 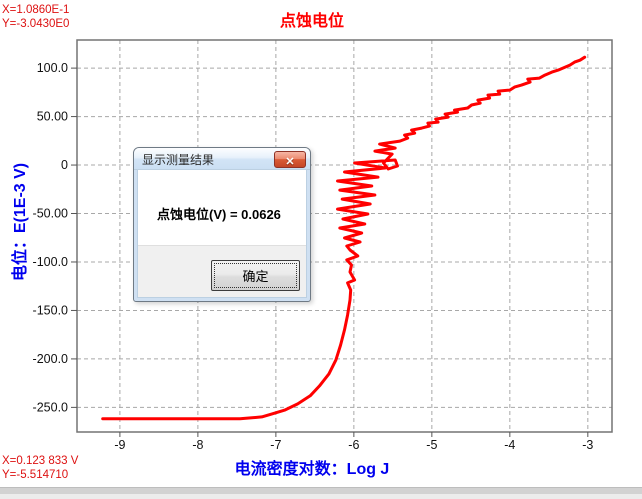 I want to click on y-tick-label: -100.0, so click(x=50, y=262).